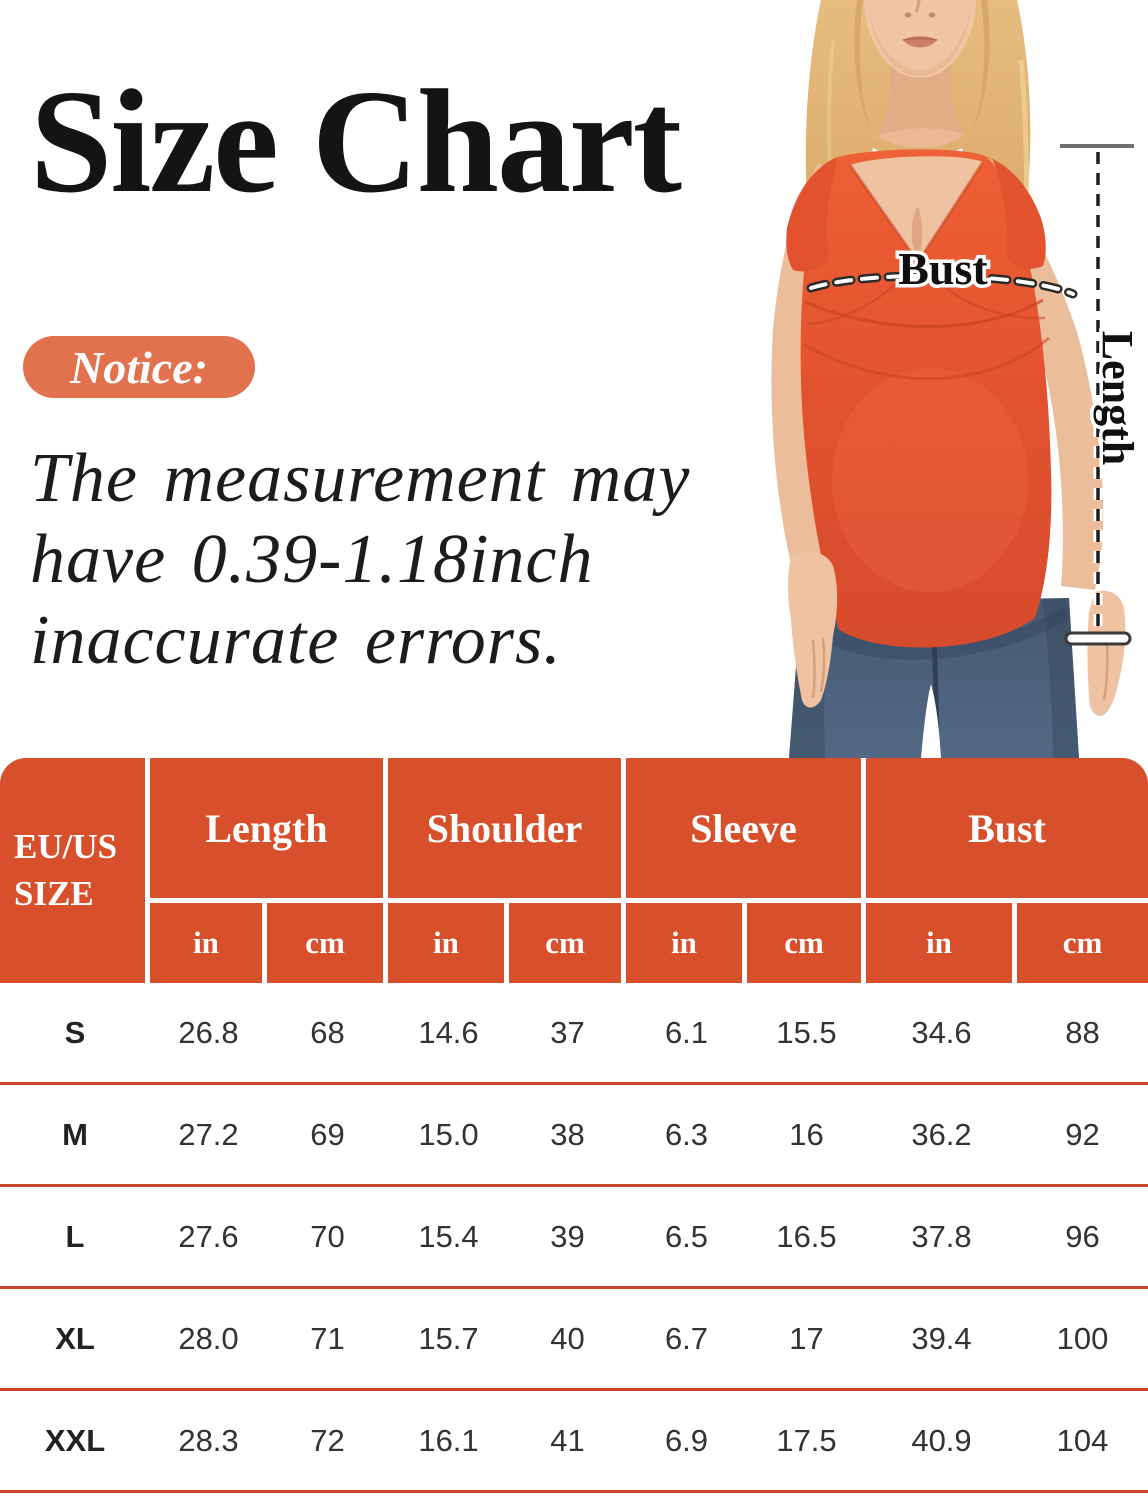 This screenshot has height=1500, width=1148. What do you see at coordinates (208, 1440) in the screenshot?
I see `value-cell: 28.3` at bounding box center [208, 1440].